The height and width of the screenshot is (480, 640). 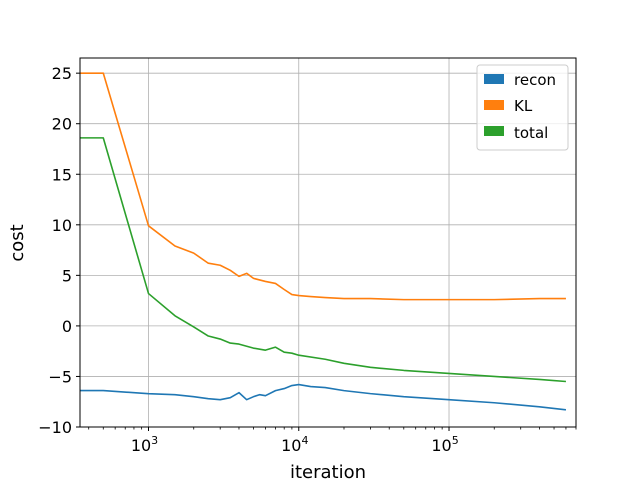 I want to click on legend-label-kl: KL, so click(x=523, y=106).